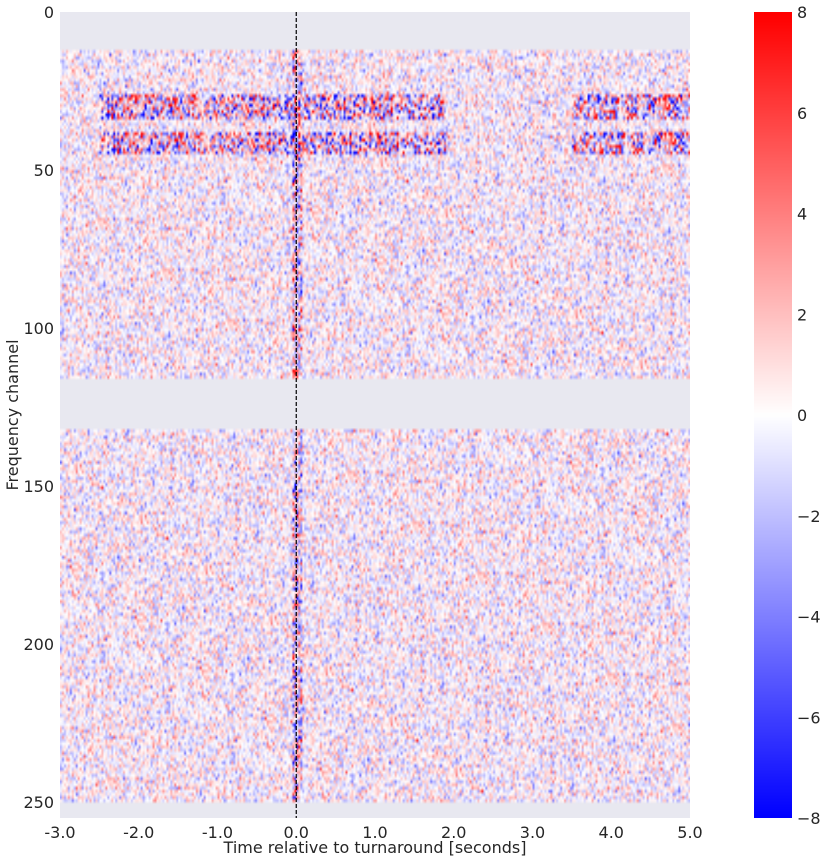 The height and width of the screenshot is (862, 827). I want to click on x-tick-label: 2.0, so click(453, 832).